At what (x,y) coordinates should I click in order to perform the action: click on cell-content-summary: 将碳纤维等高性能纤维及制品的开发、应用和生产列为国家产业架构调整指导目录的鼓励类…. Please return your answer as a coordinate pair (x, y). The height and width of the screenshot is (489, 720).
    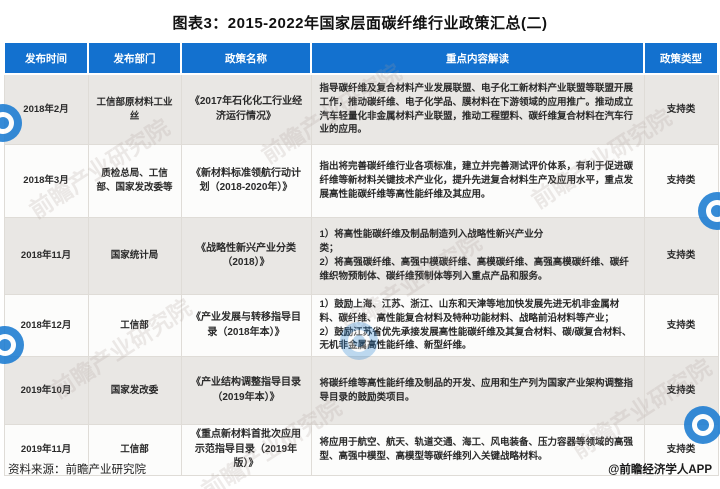
    Looking at the image, I should click on (477, 391).